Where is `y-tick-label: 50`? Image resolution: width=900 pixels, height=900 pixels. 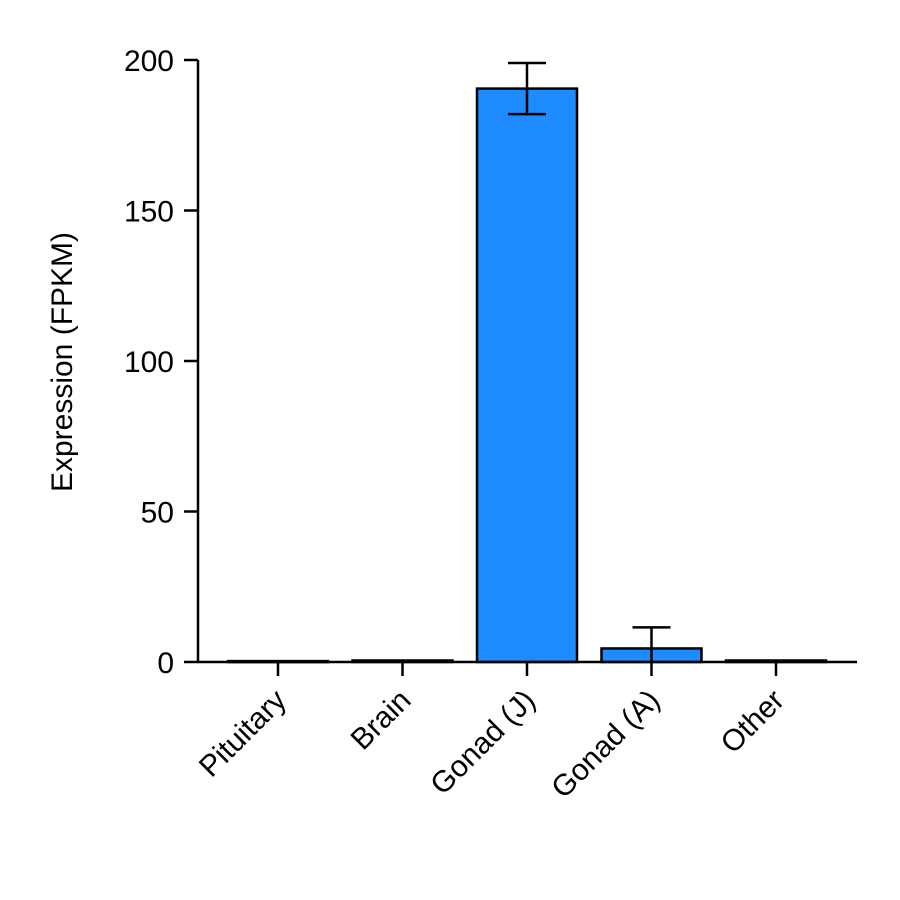
y-tick-label: 50 is located at coordinates (157, 513).